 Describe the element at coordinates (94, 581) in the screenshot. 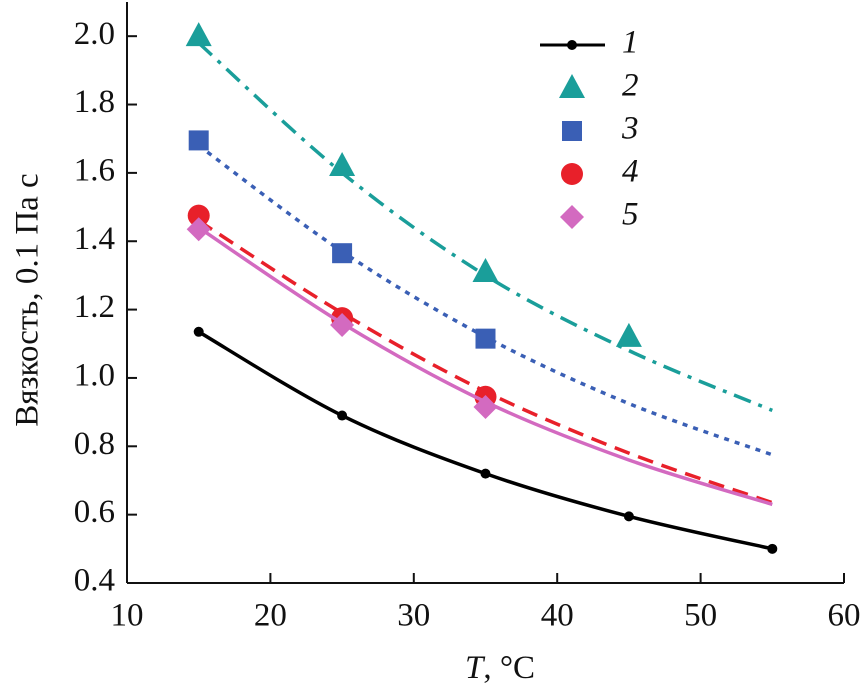

I see `y-tick-label: 0.4` at that location.